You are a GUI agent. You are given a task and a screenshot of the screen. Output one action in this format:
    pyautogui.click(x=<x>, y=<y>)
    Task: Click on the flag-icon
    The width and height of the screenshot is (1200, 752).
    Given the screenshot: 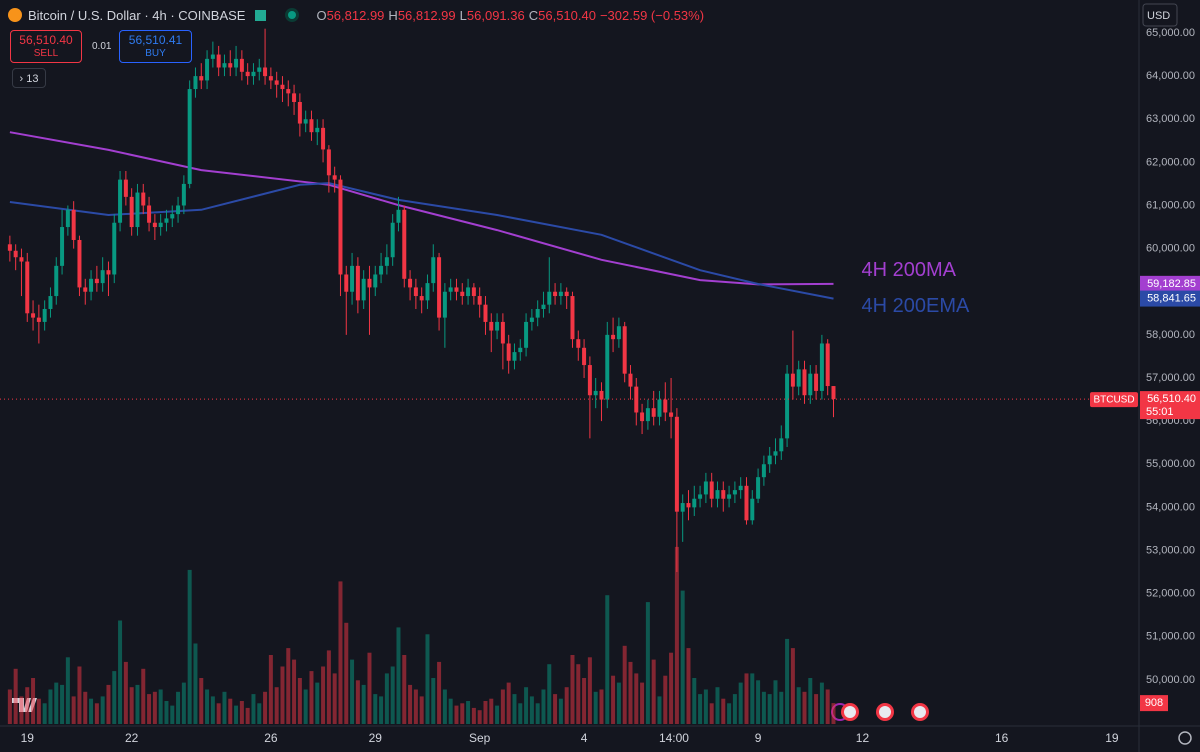 What is the action you would take?
    pyautogui.click(x=261, y=15)
    